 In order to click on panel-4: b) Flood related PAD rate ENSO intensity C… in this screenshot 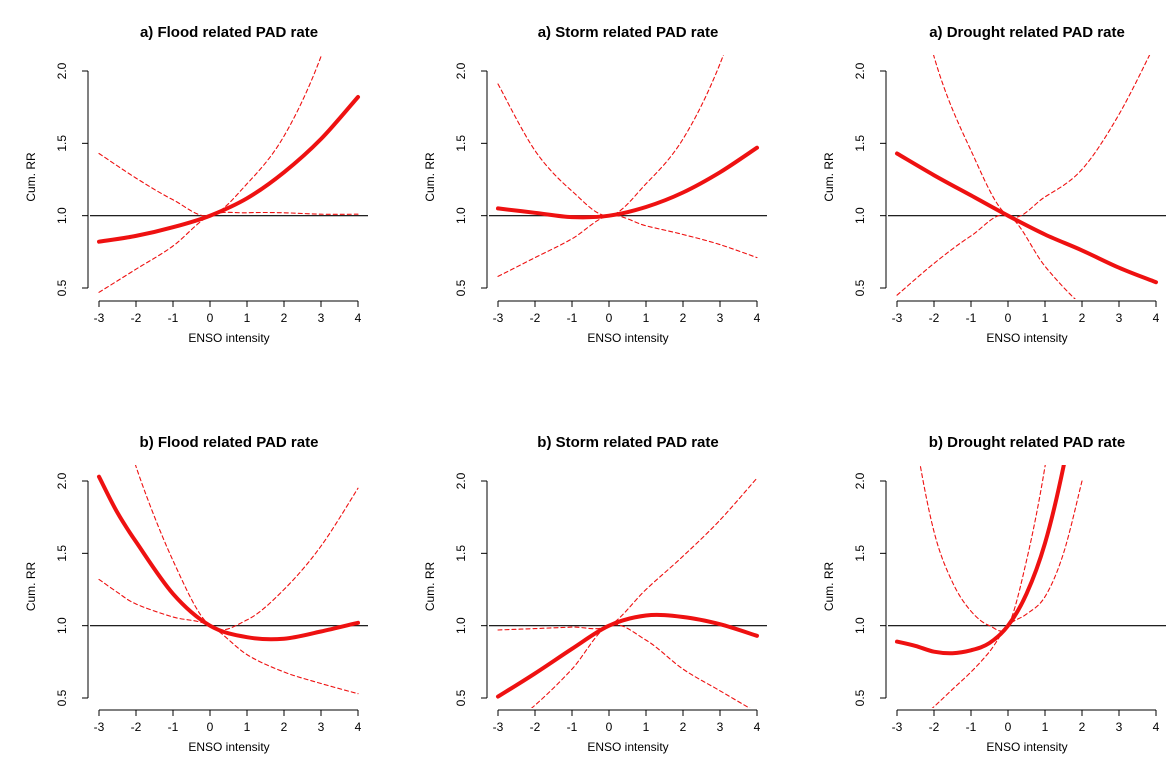, I will do `click(196, 594)`.